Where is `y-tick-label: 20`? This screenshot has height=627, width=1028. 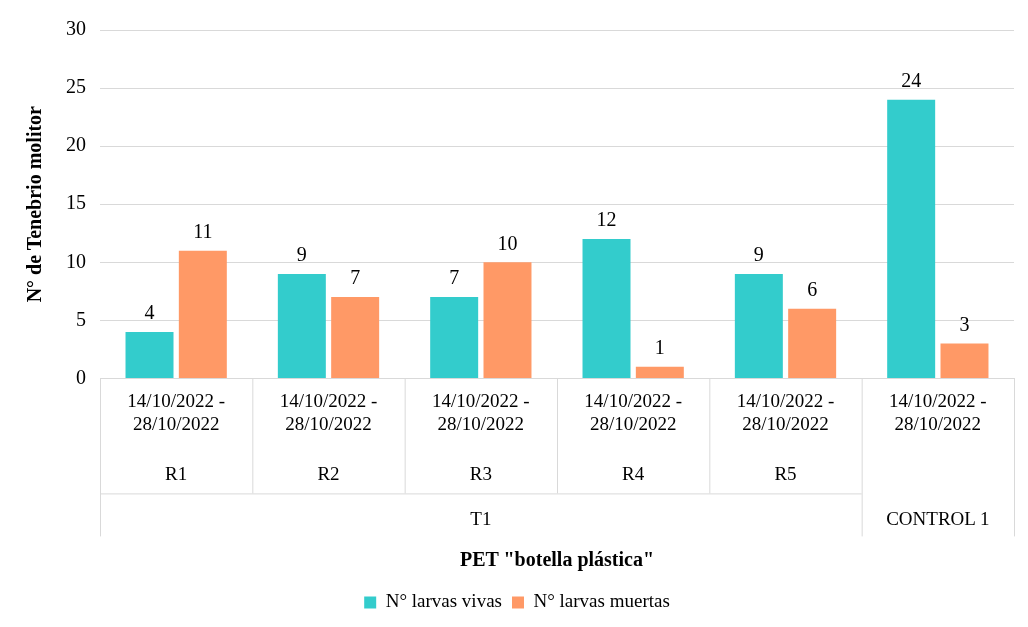 y-tick-label: 20 is located at coordinates (76, 144).